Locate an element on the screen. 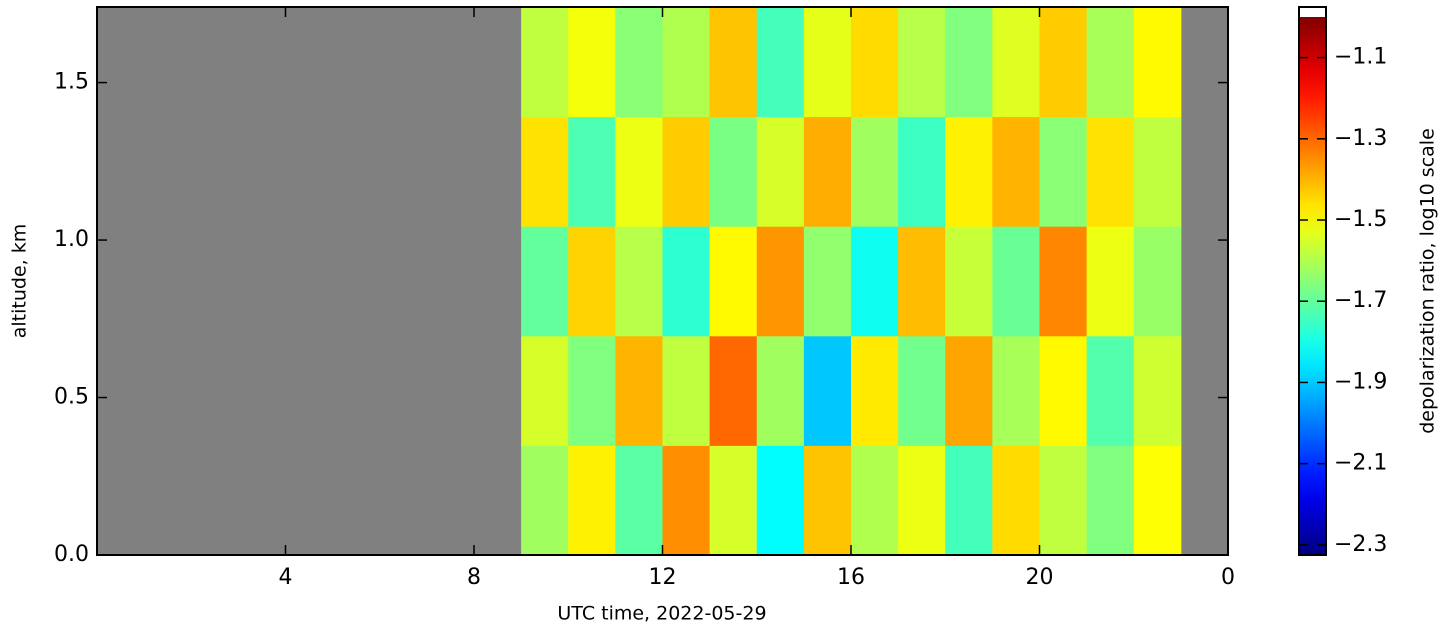  y-tick-label: 1.5 is located at coordinates (71, 82).